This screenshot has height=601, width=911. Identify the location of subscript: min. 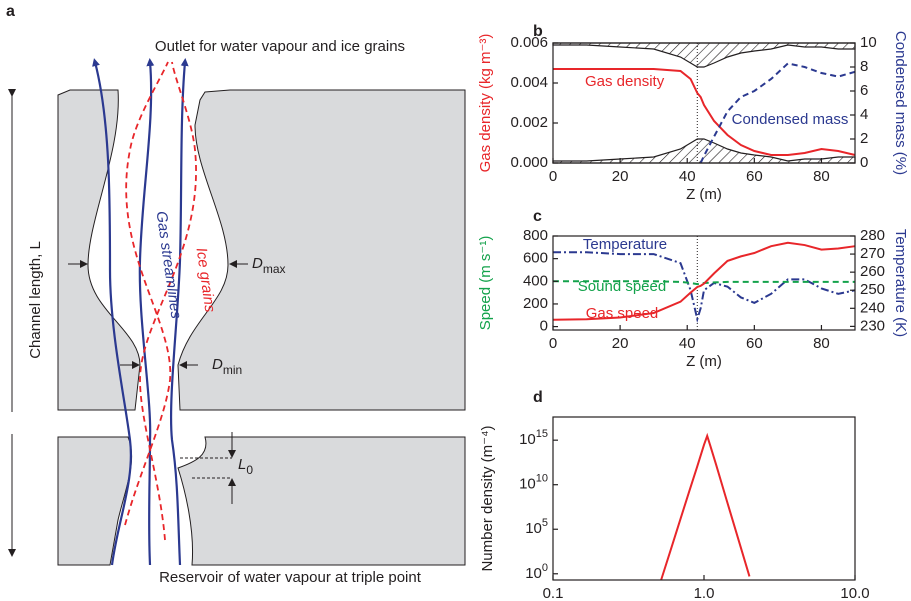
(232, 370).